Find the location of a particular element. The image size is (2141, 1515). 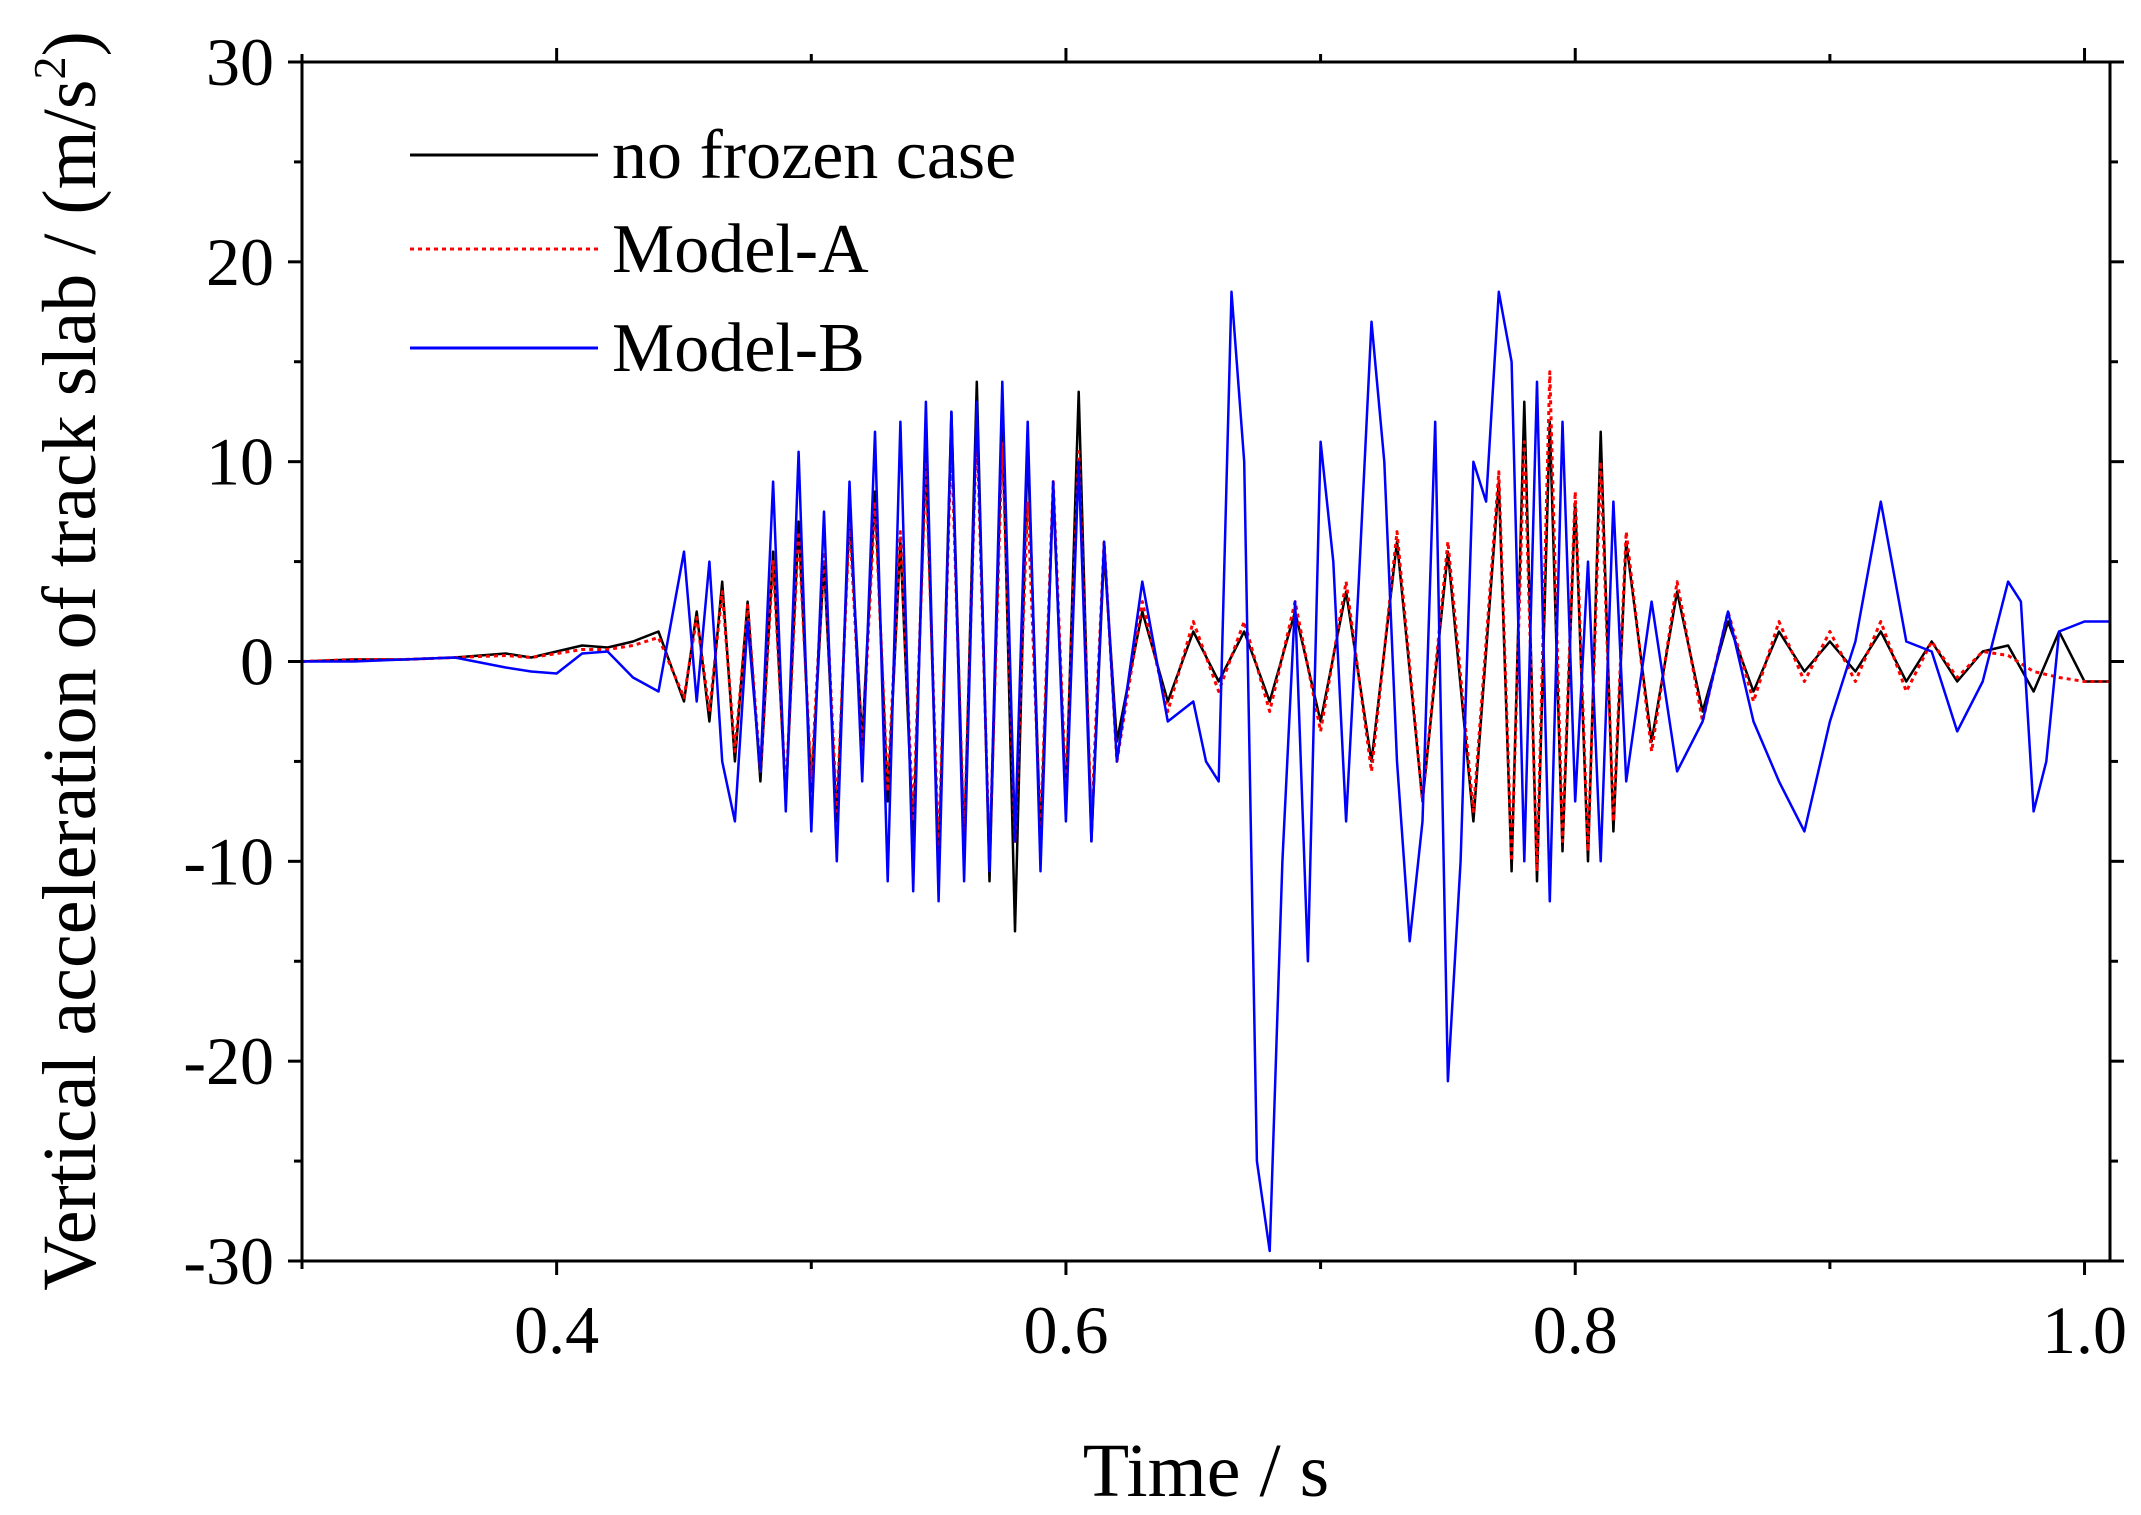

x-tick-label: 0.6 is located at coordinates (1065, 1330).